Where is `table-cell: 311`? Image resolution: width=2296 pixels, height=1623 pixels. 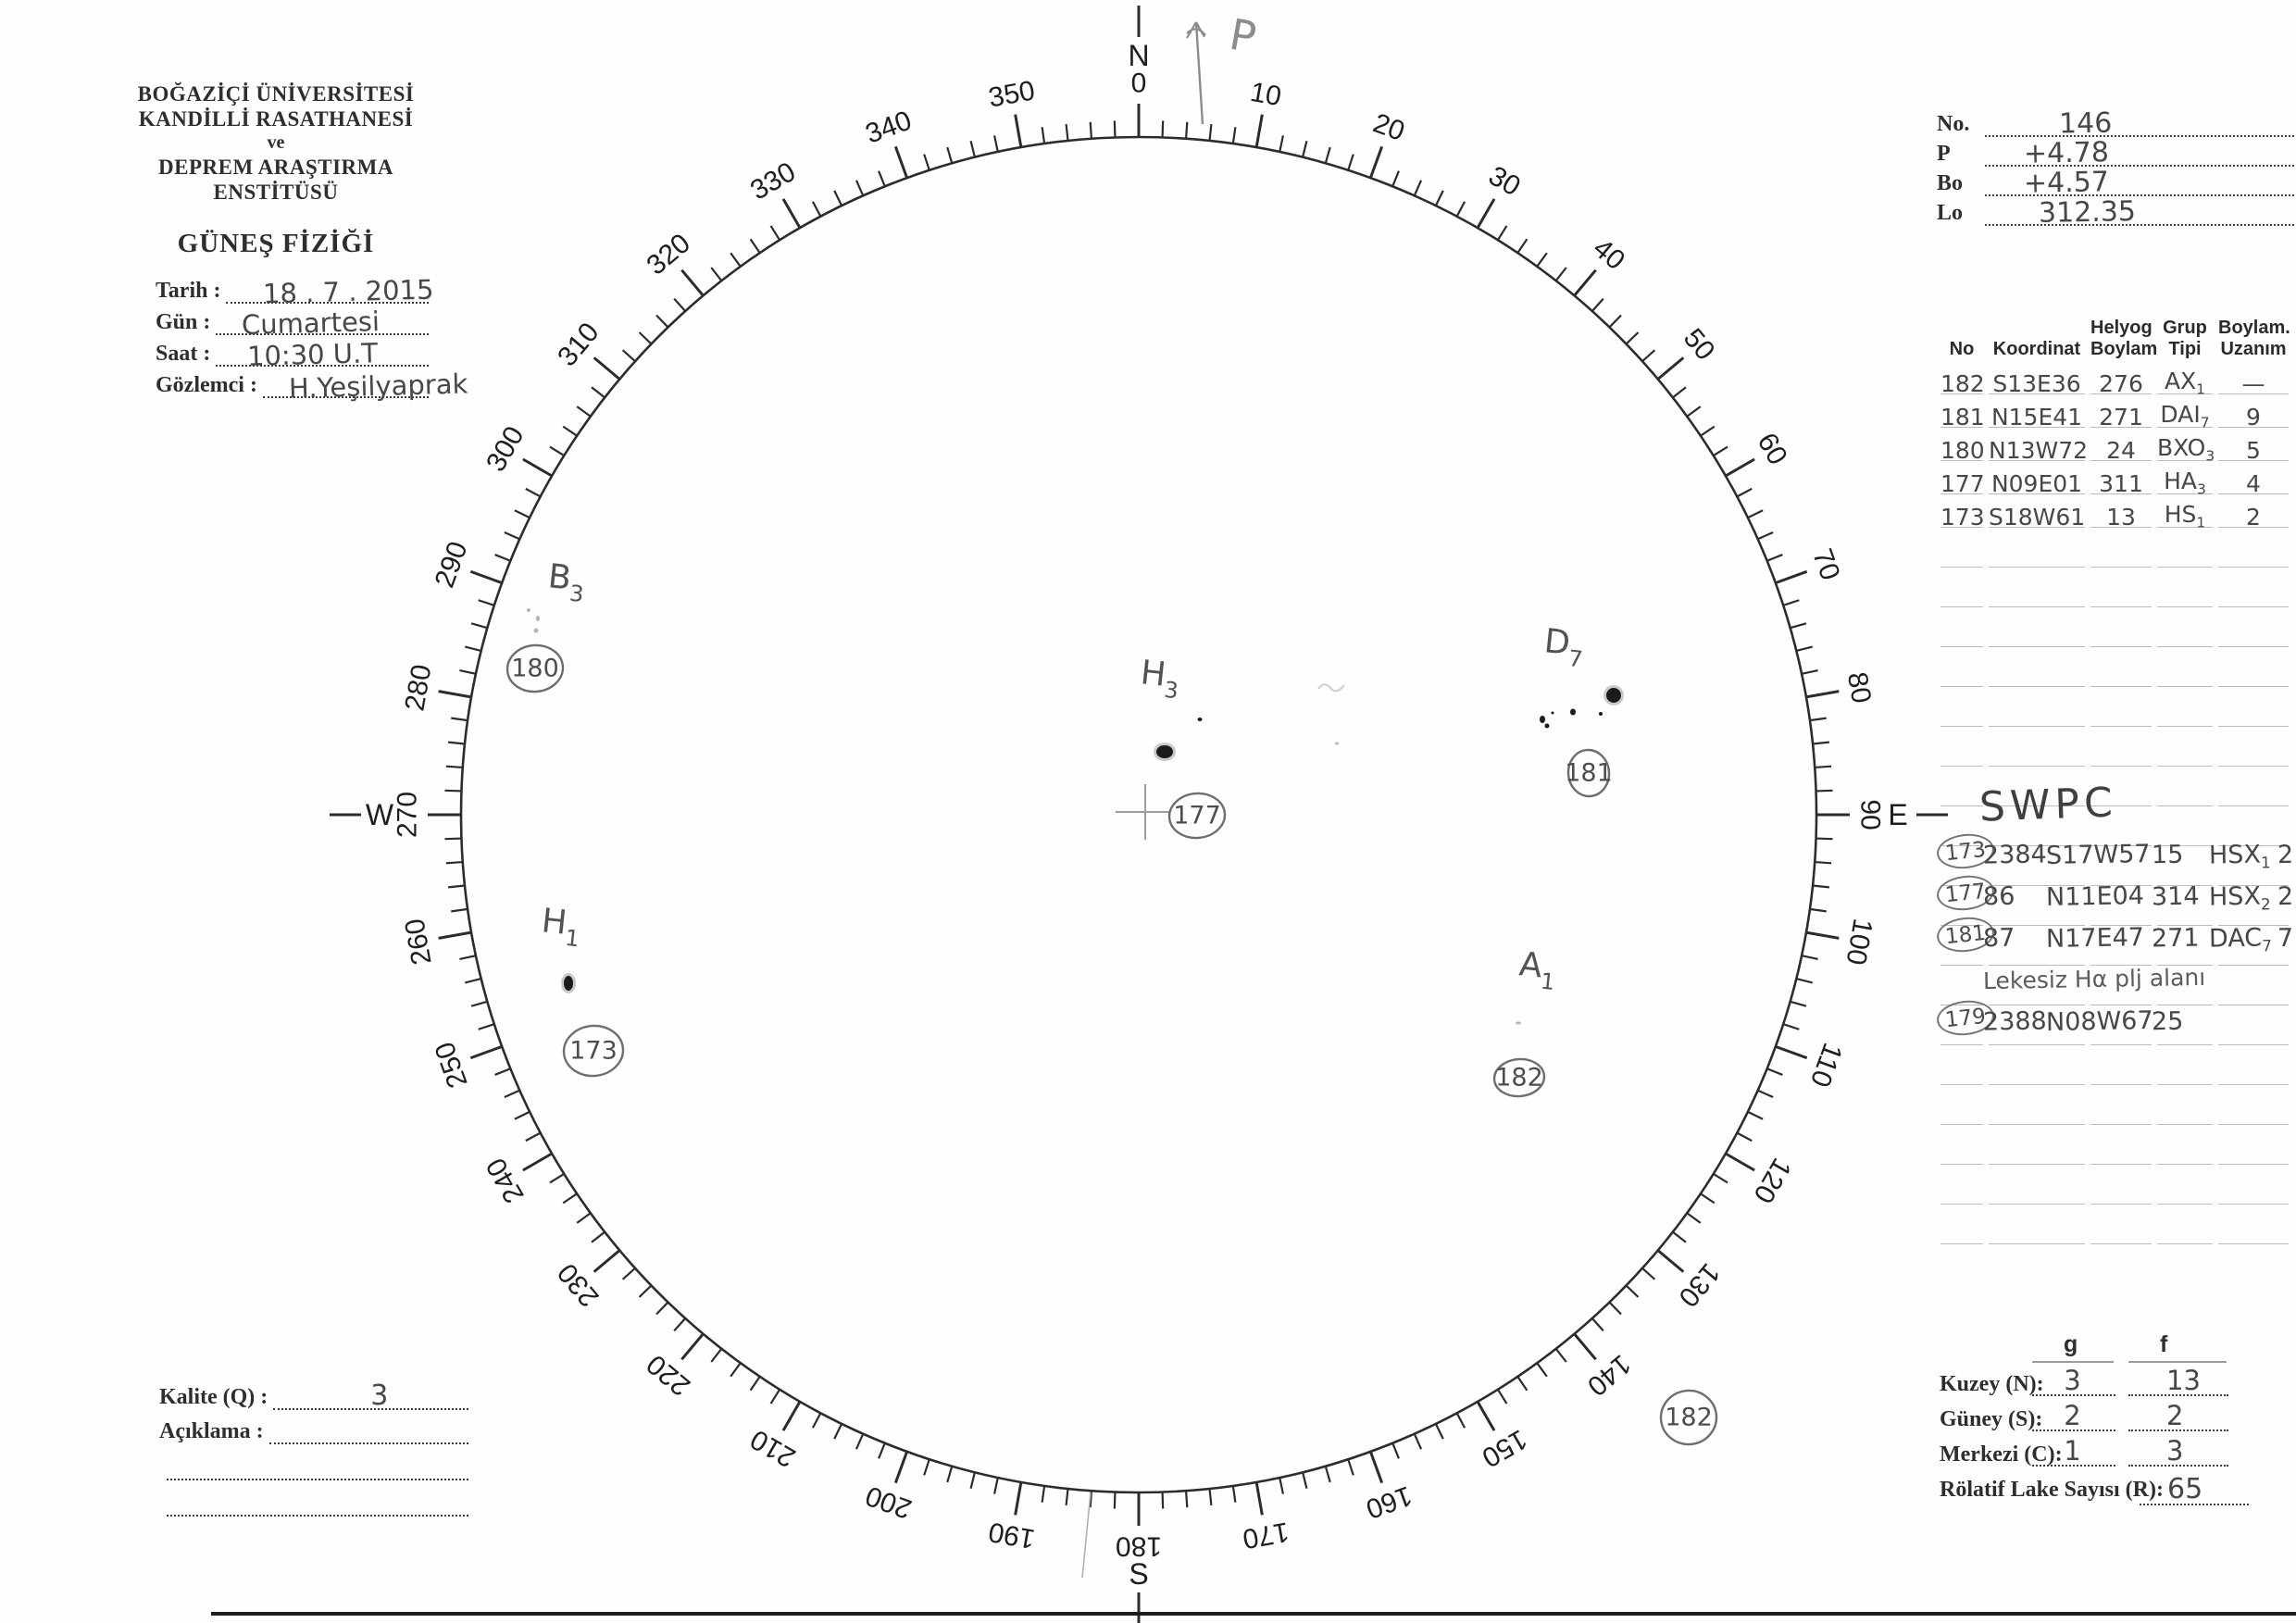 table-cell: 311 is located at coordinates (2121, 479).